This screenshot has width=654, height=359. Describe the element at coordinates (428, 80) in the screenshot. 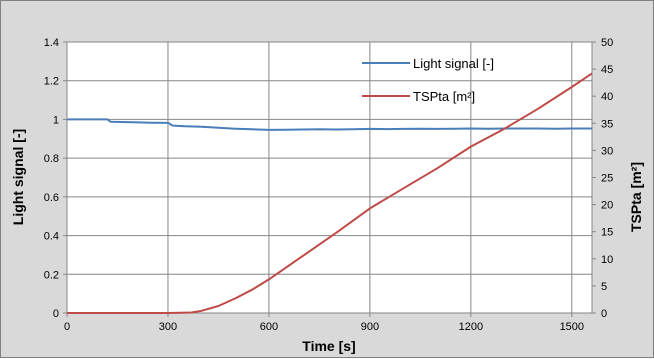

I see `legend: Light signal [-] TSPta [m²]` at that location.